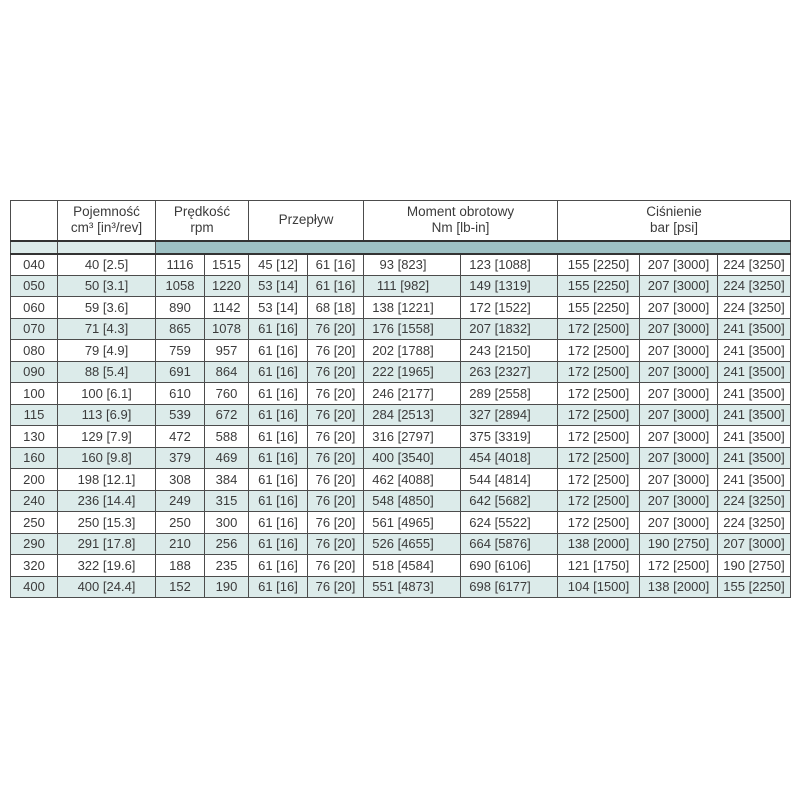 This screenshot has width=800, height=800. What do you see at coordinates (226, 328) in the screenshot?
I see `cell-speed-max: 1078` at bounding box center [226, 328].